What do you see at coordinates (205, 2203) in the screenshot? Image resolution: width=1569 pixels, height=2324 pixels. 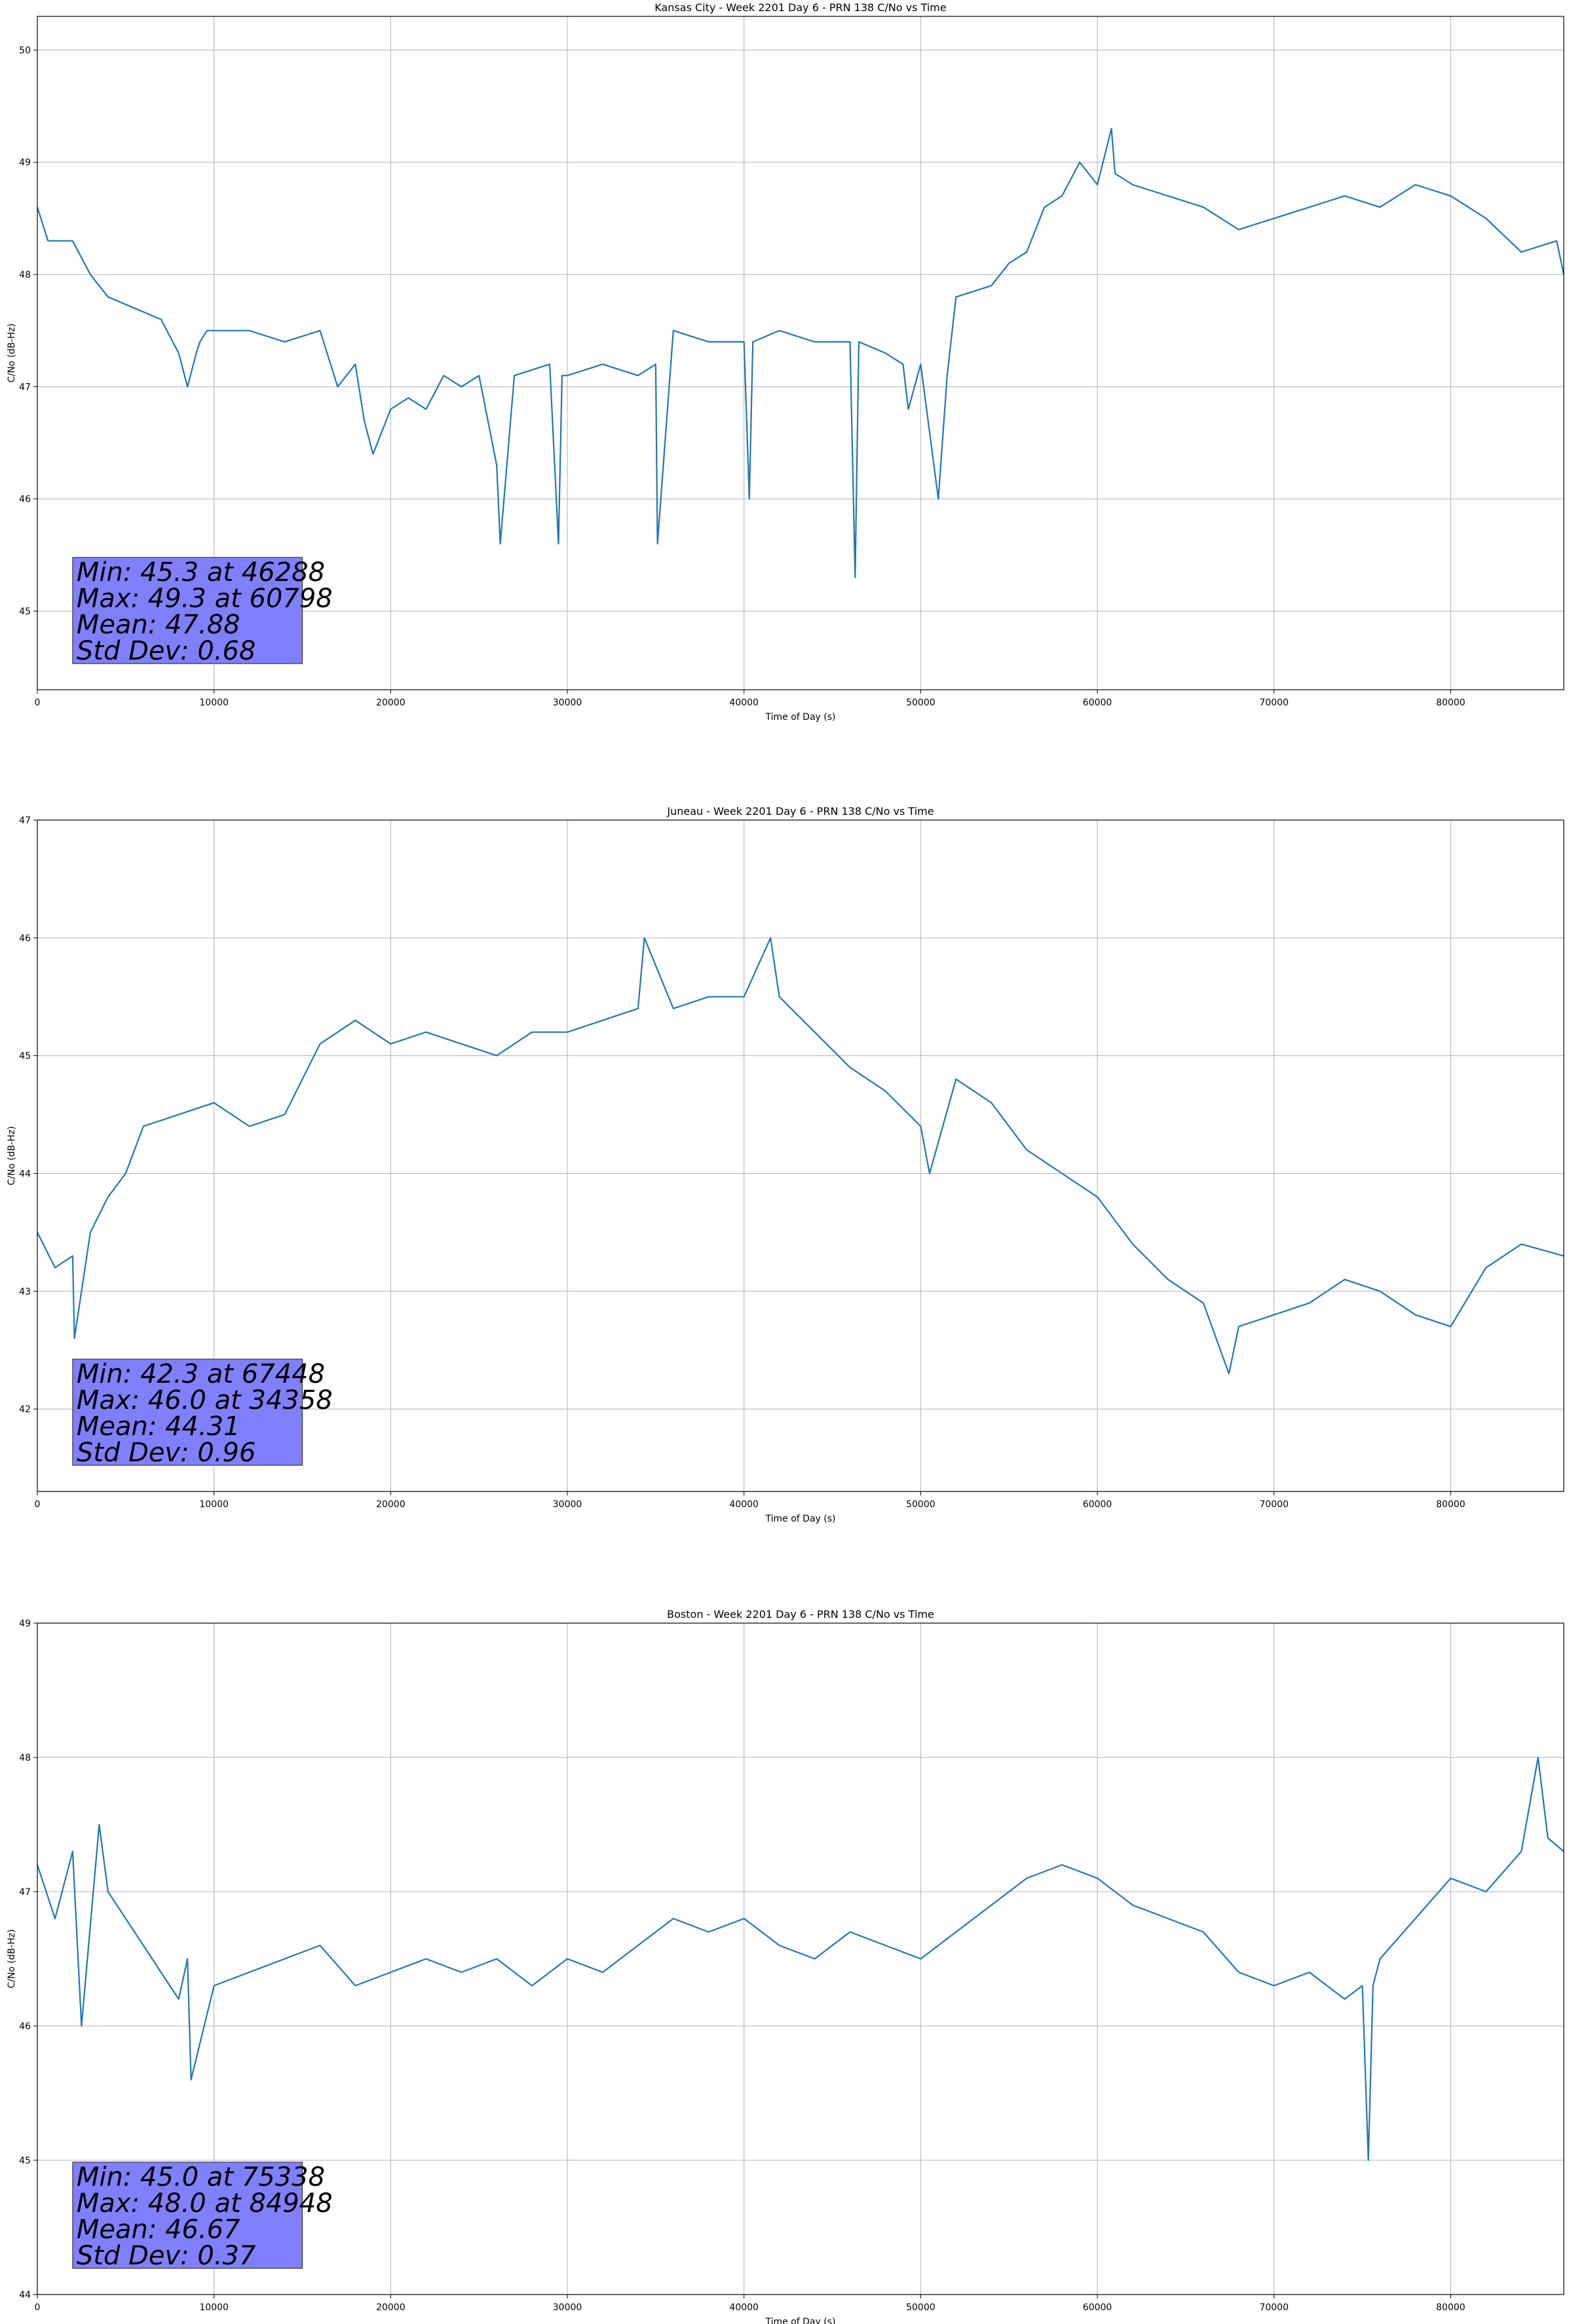 I see `stats-line: Max: 48.0 at 84948` at bounding box center [205, 2203].